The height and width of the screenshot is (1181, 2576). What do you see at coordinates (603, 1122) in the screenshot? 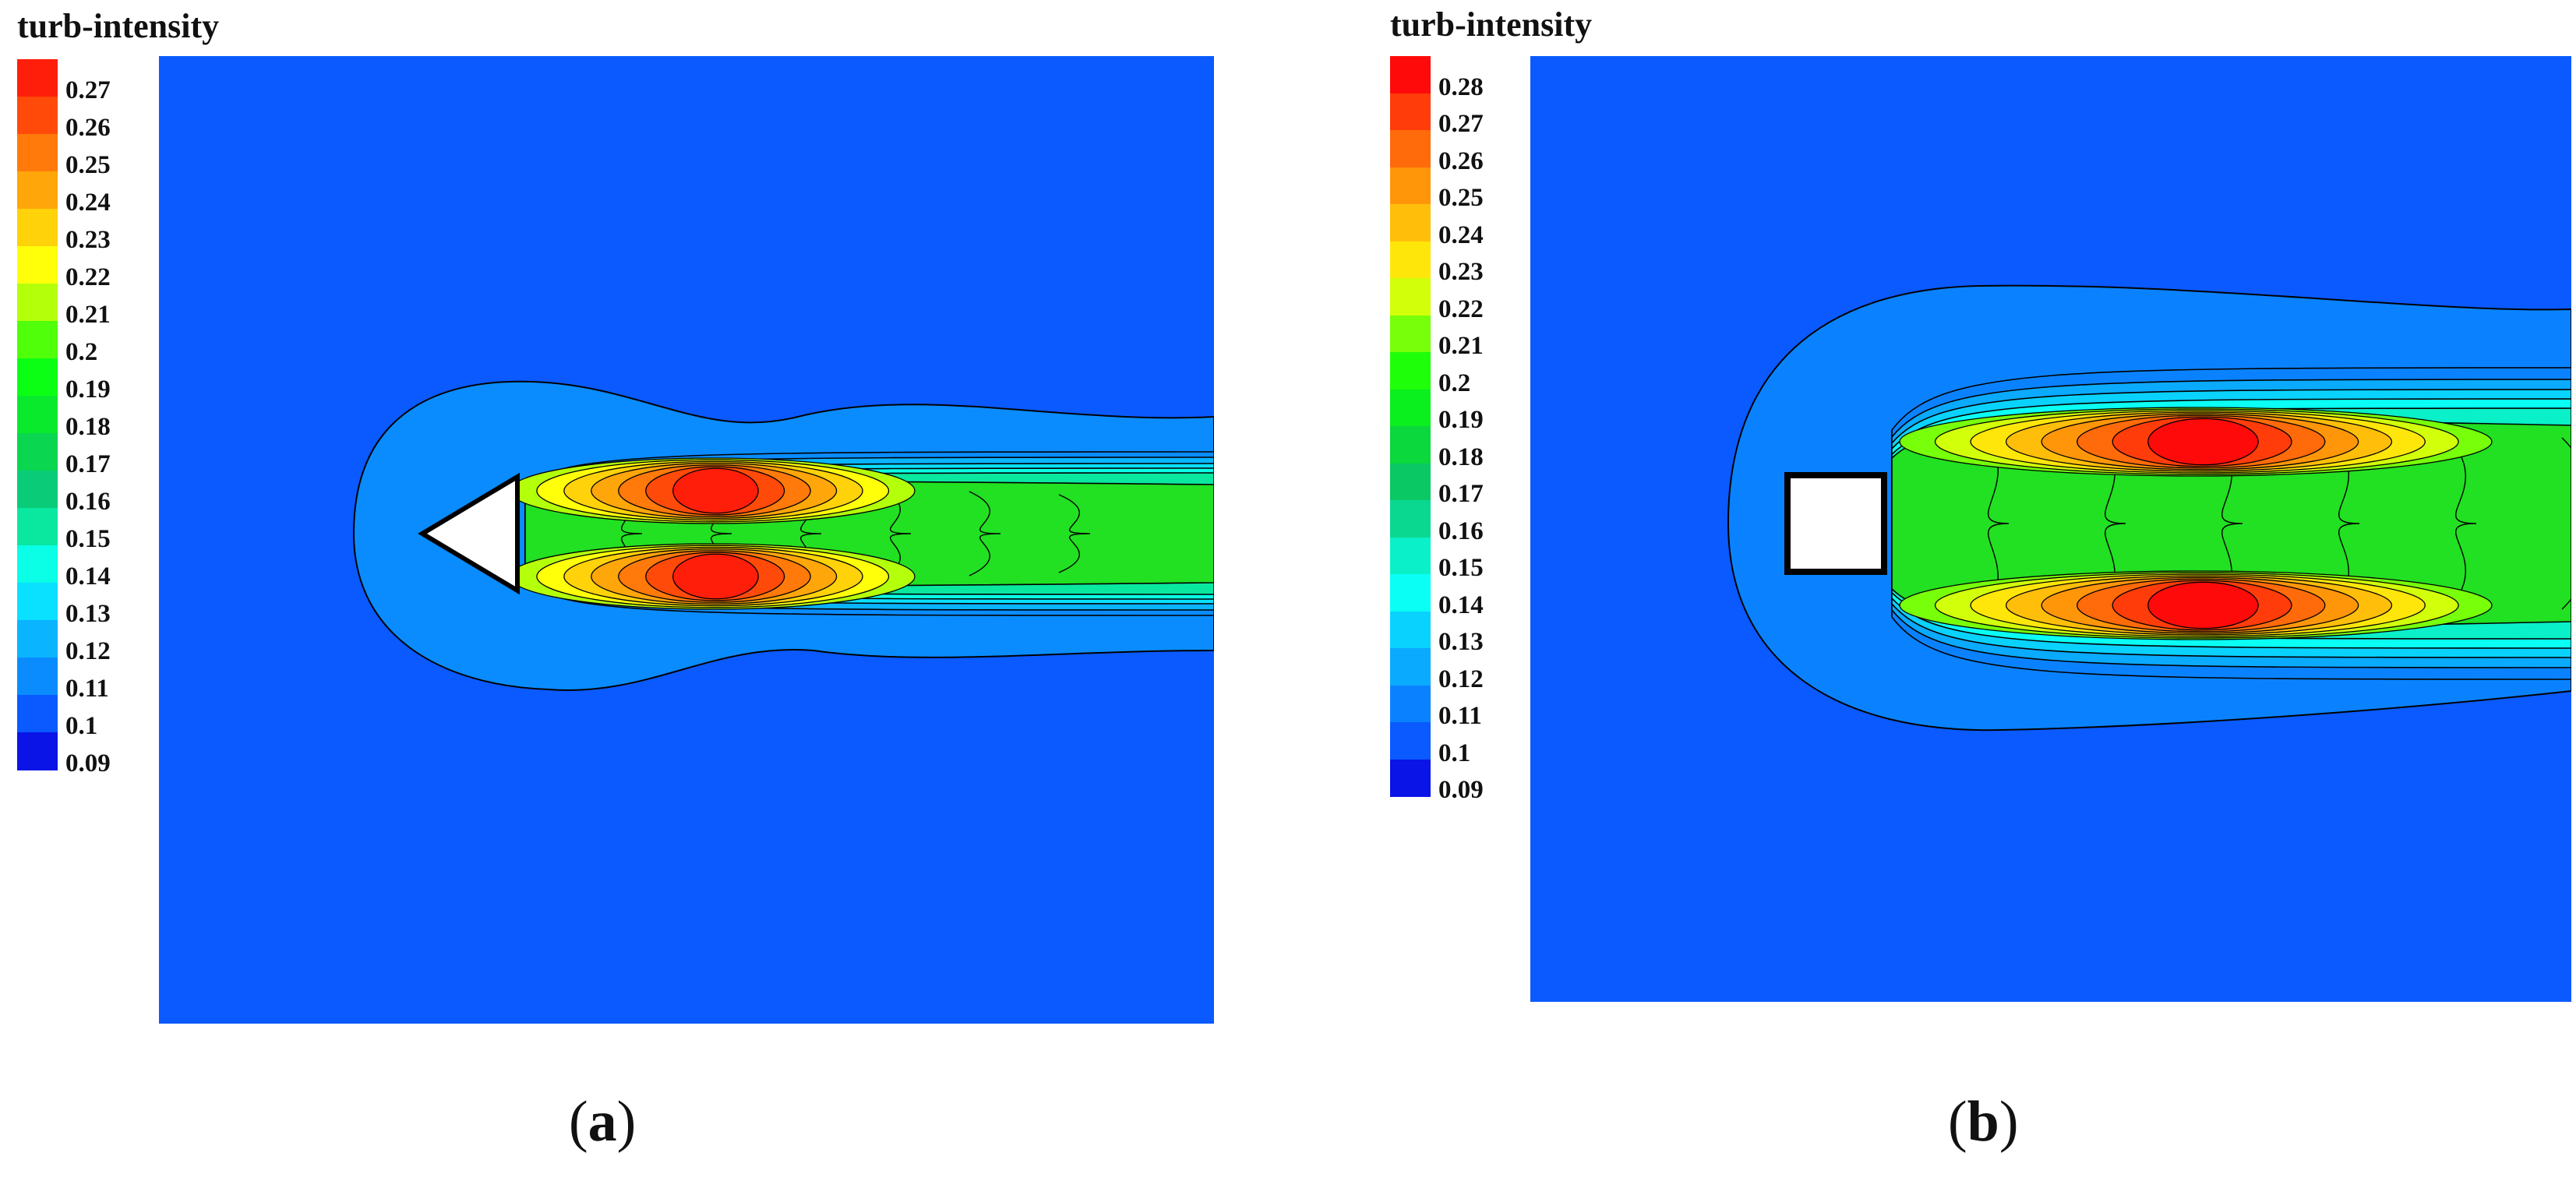
I see `panel-caption-a: (a)` at bounding box center [603, 1122].